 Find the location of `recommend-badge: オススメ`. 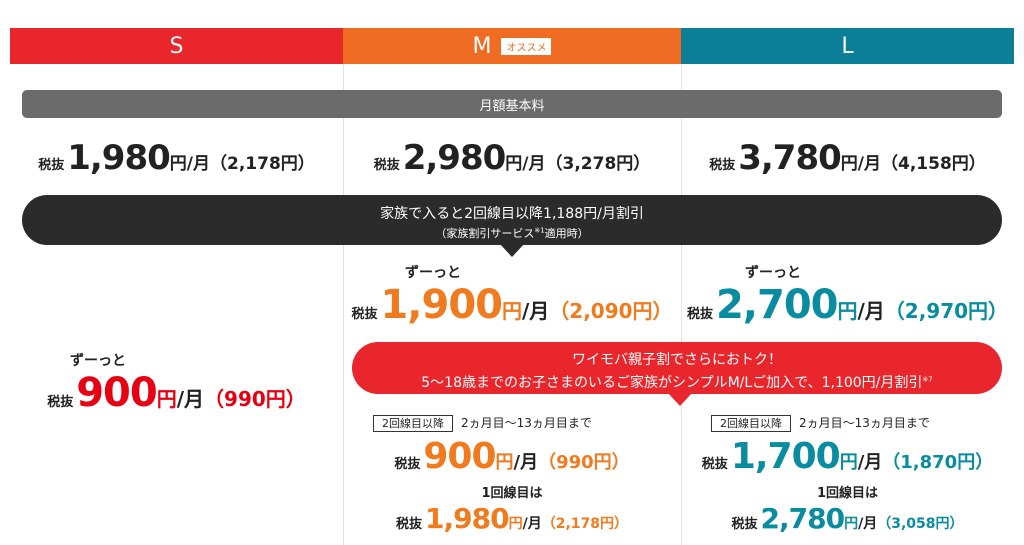

recommend-badge: オススメ is located at coordinates (526, 46).